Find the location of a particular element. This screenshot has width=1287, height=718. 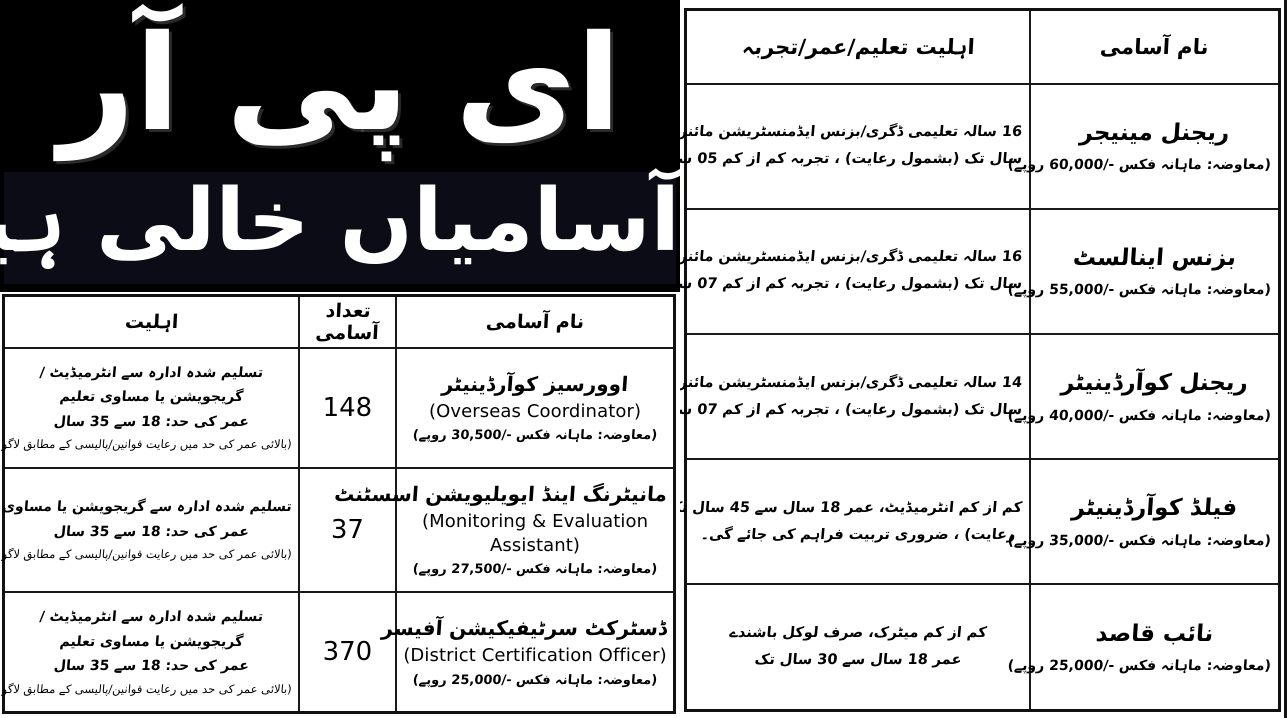

job-title: فیلڈ کوآرڈینیٹر is located at coordinates (1154, 508).